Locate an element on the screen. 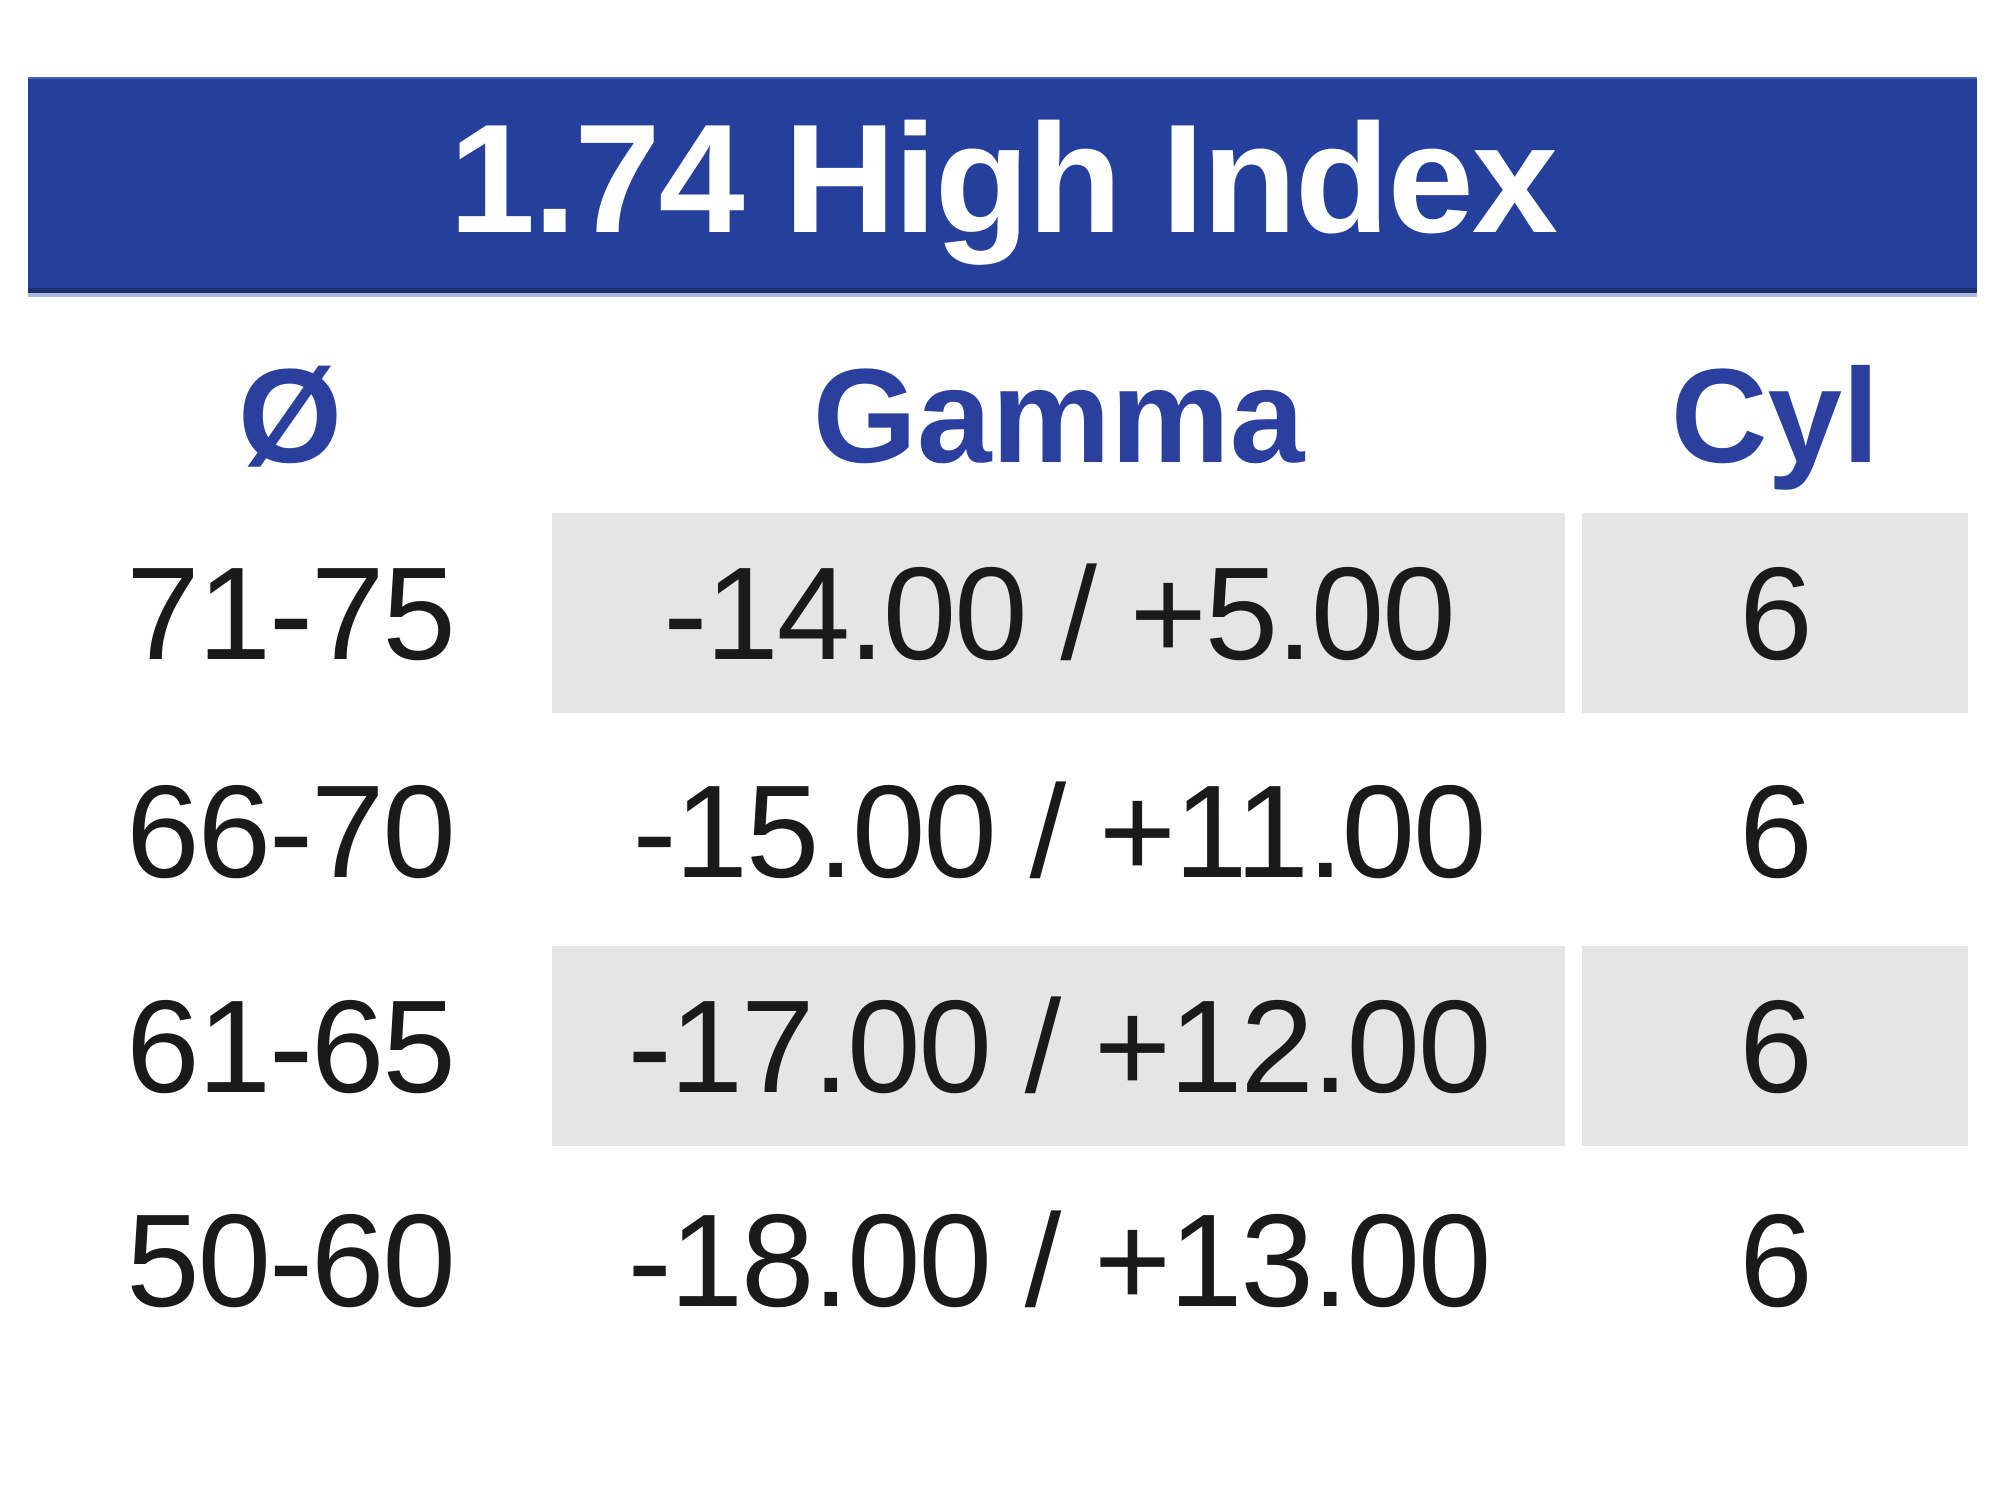  table-title: 1.74 High Index is located at coordinates (1003, 178).